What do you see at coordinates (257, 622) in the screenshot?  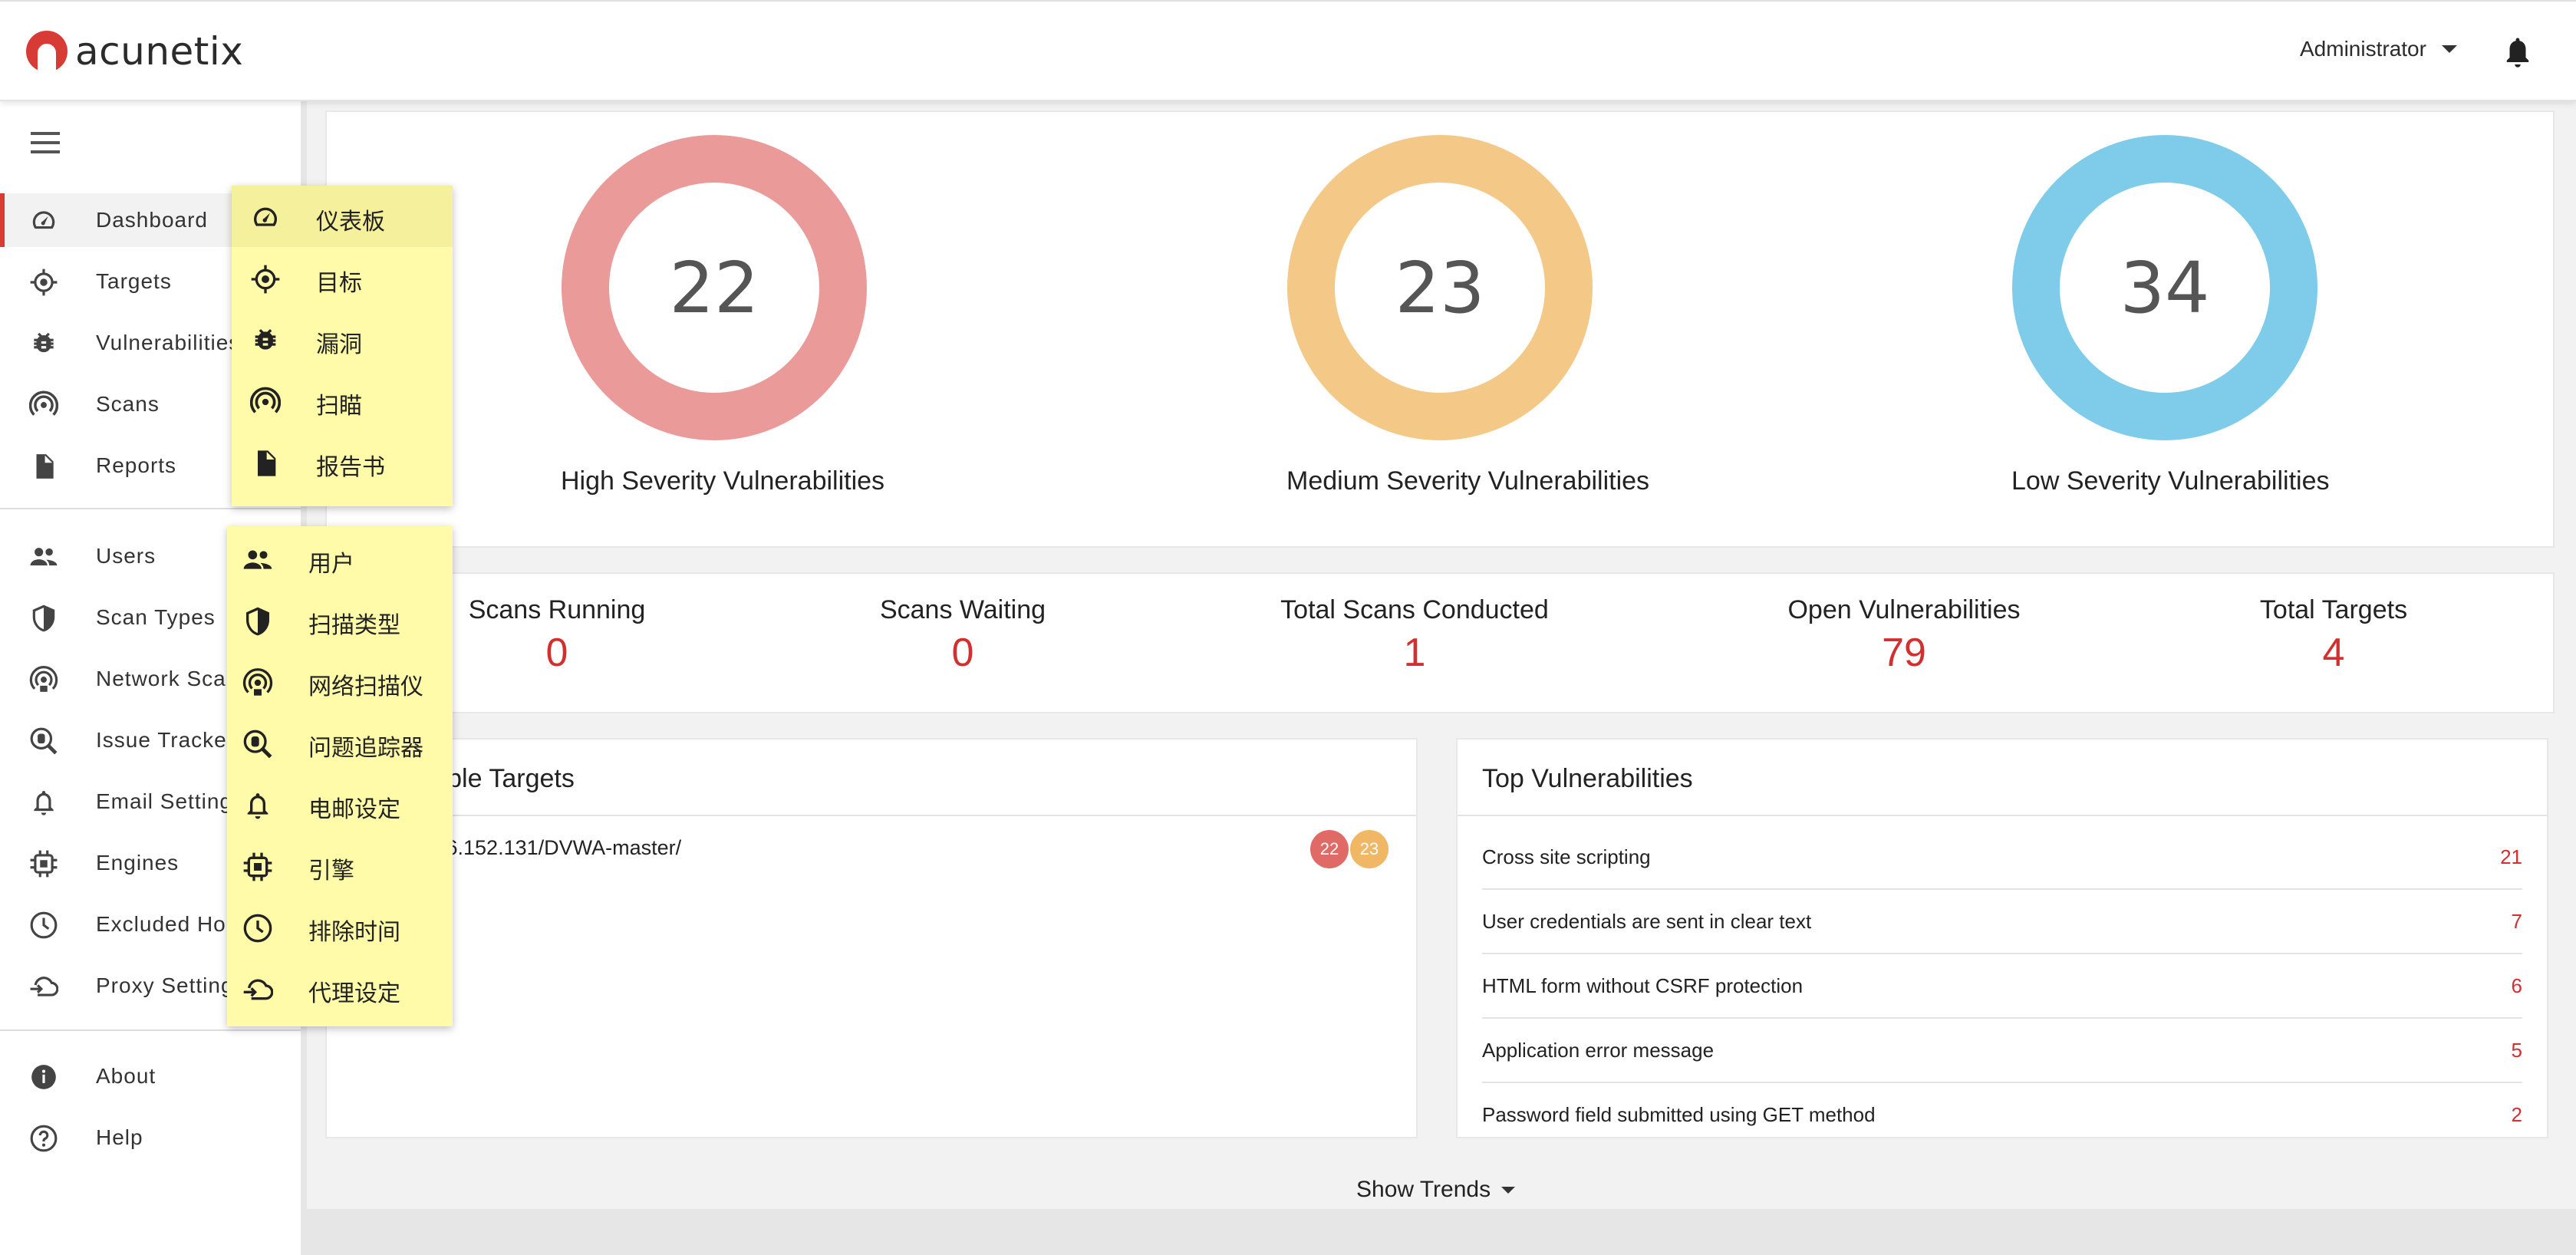 I see `shield-icon` at bounding box center [257, 622].